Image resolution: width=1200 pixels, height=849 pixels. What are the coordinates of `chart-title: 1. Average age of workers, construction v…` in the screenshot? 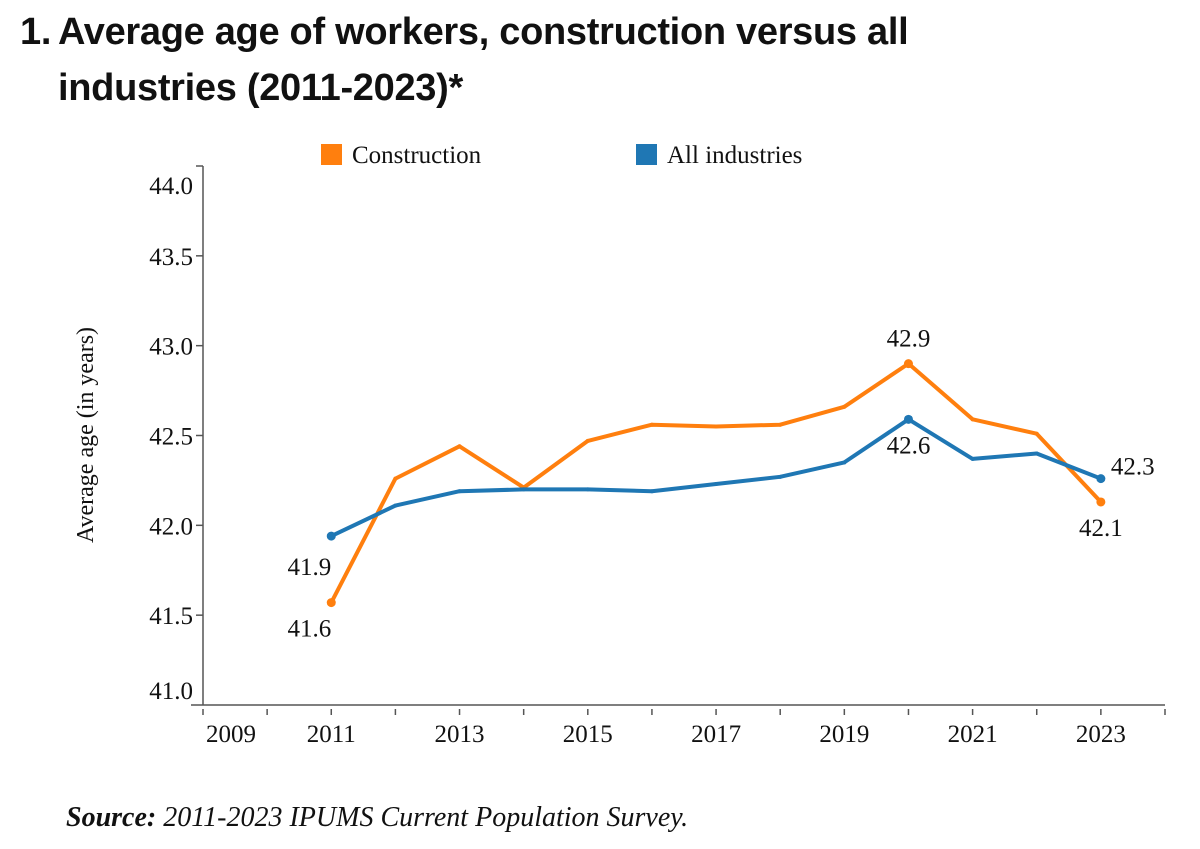 It's located at (464, 60).